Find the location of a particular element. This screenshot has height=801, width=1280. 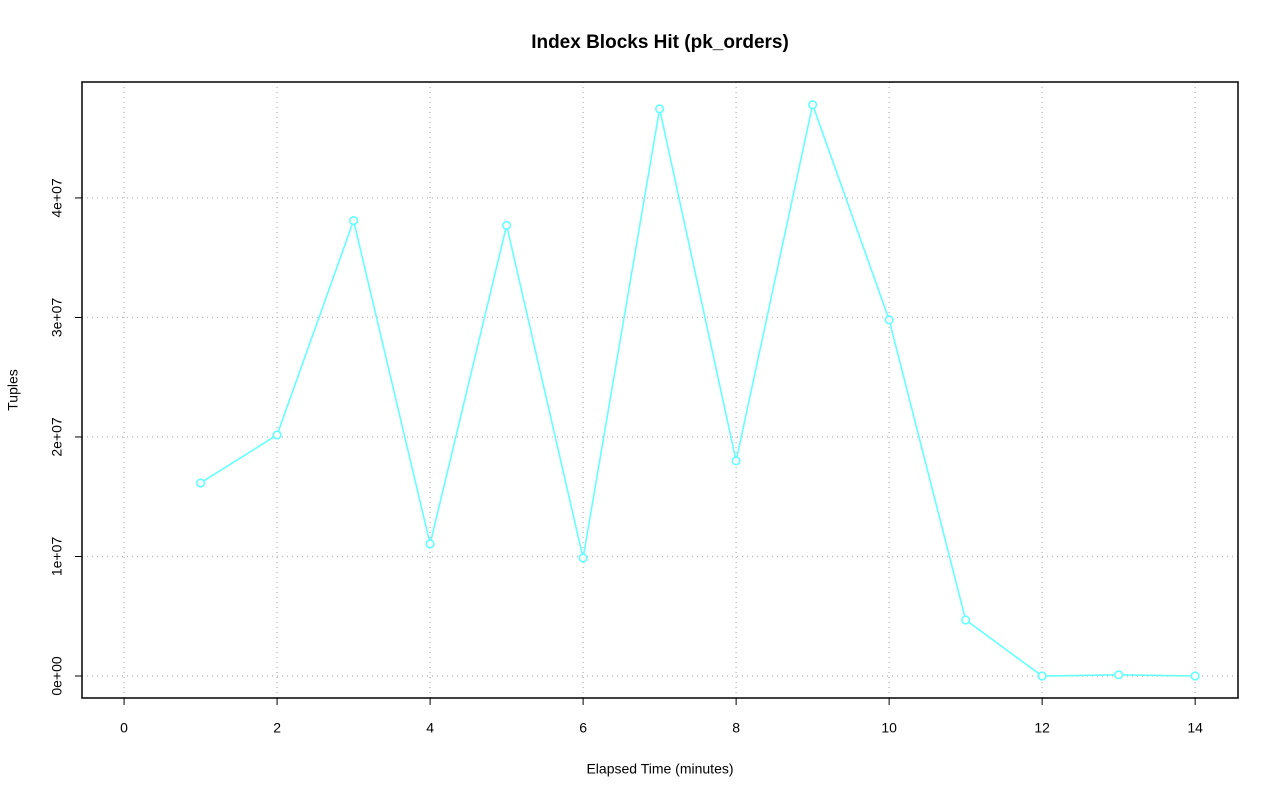

x-tick-label: 8 is located at coordinates (736, 728).